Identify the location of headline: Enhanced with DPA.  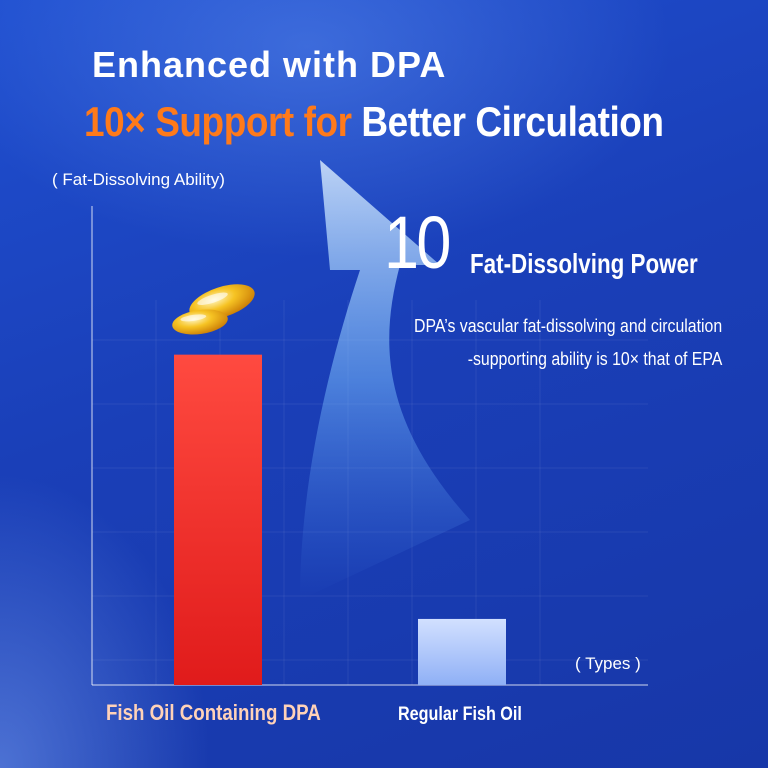
(269, 64).